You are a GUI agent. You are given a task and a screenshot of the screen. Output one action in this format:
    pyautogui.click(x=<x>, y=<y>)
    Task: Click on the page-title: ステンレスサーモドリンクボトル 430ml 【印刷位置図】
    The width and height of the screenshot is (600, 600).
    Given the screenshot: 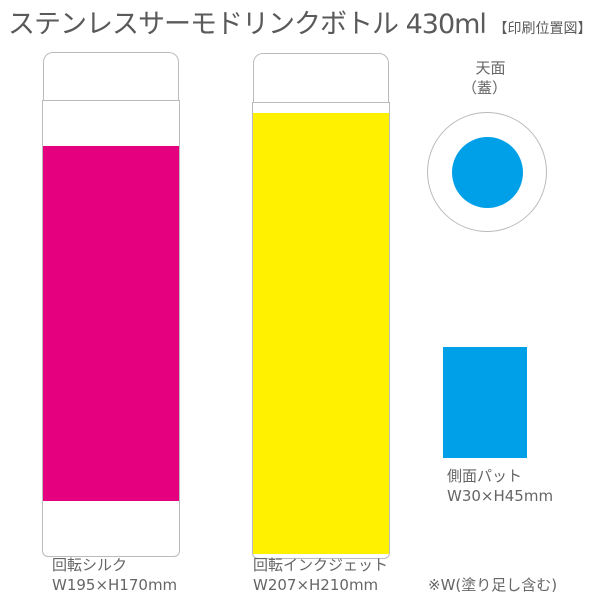 What is the action you would take?
    pyautogui.click(x=300, y=21)
    